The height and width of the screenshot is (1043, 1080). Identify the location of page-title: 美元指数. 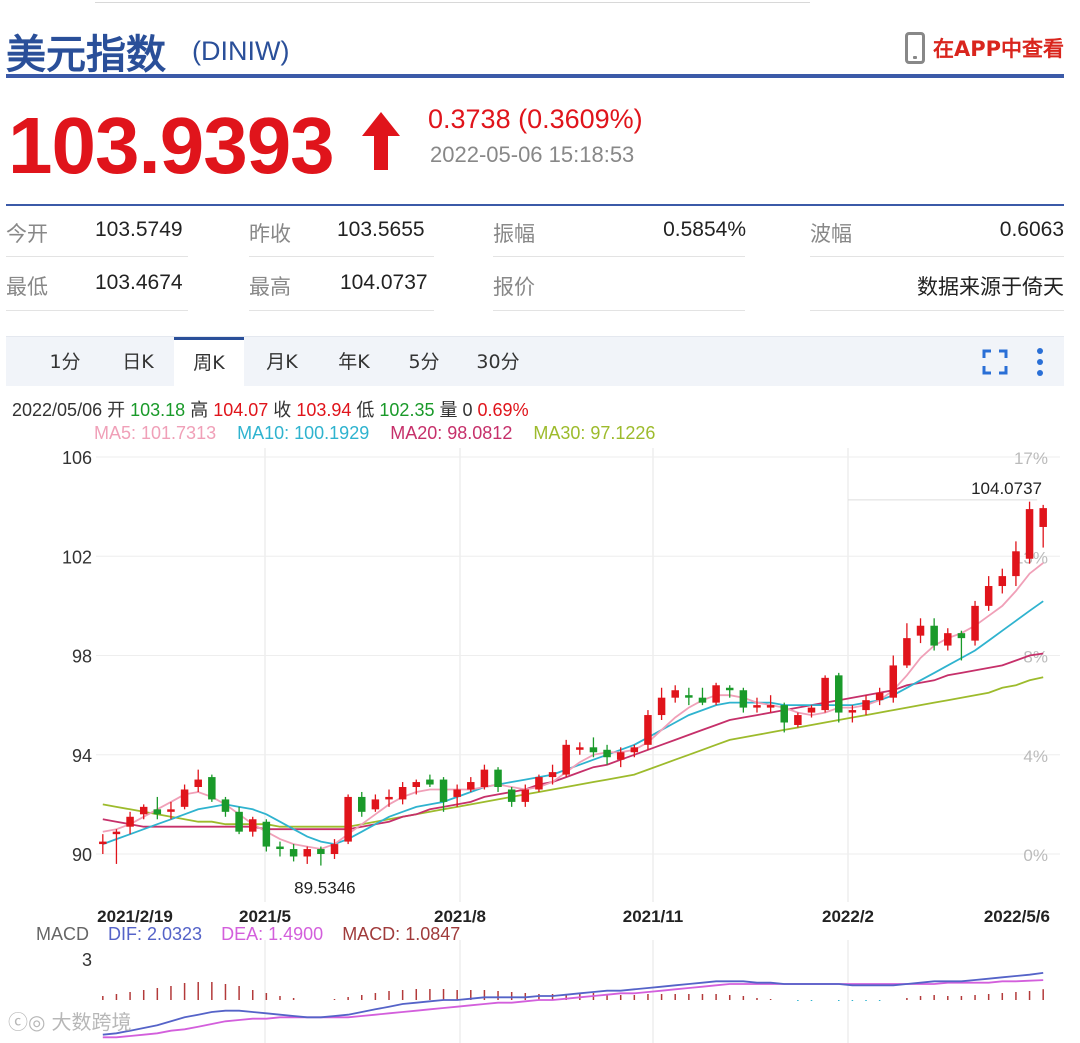
(86, 55).